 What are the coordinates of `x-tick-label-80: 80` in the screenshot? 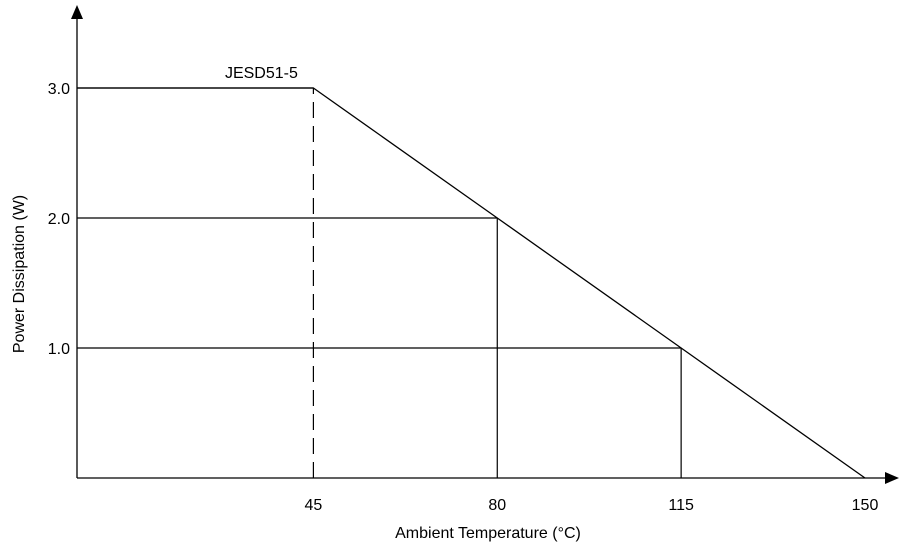 It's located at (497, 505).